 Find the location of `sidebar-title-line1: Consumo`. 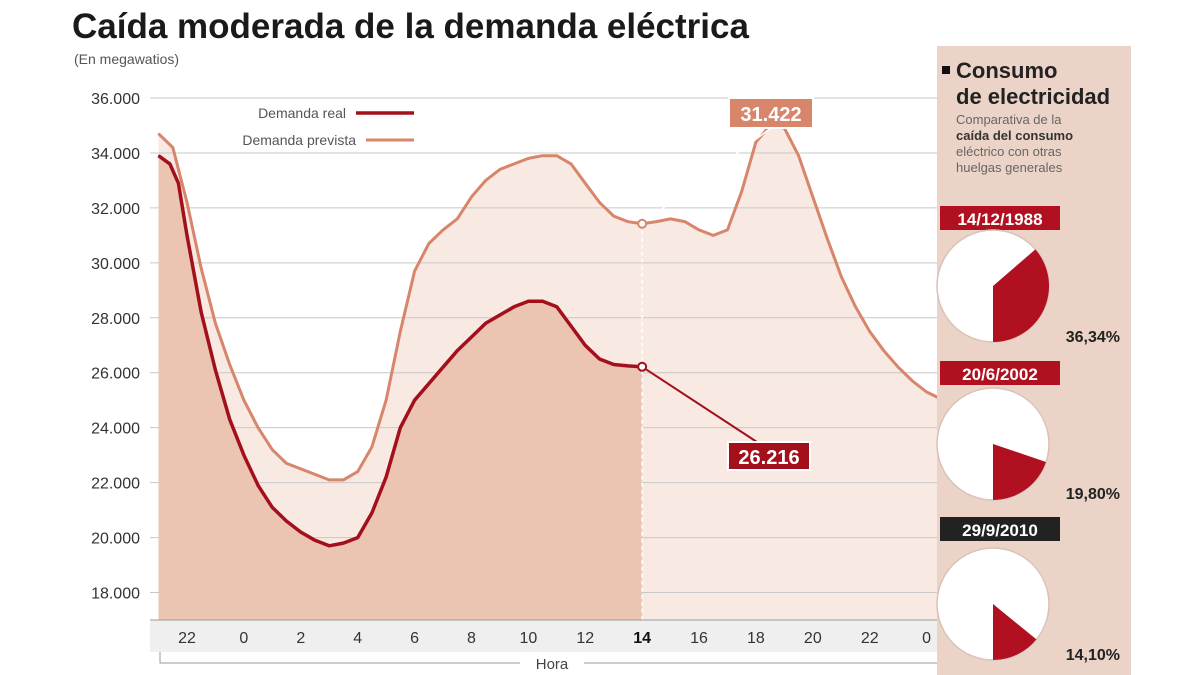

sidebar-title-line1: Consumo is located at coordinates (1006, 70).